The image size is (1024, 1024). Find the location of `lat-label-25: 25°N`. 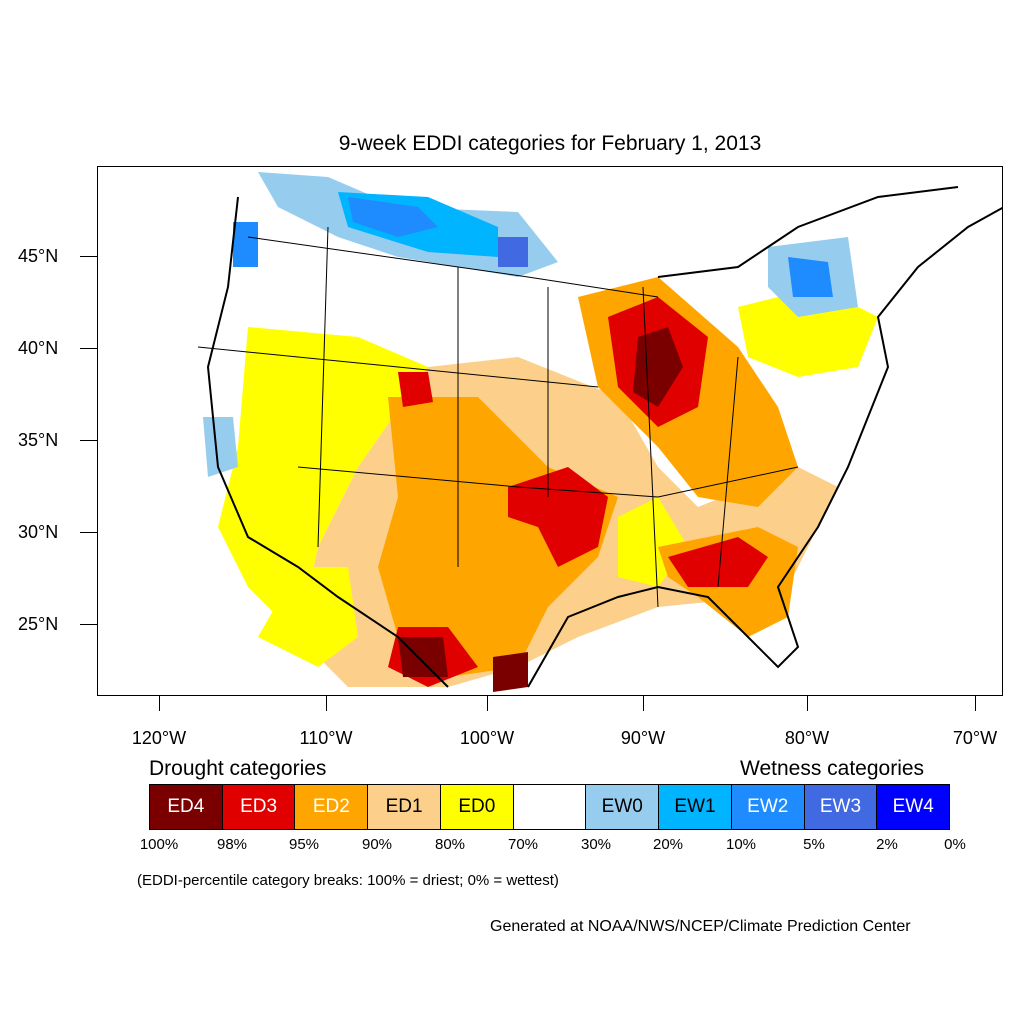

lat-label-25: 25°N is located at coordinates (38, 624).